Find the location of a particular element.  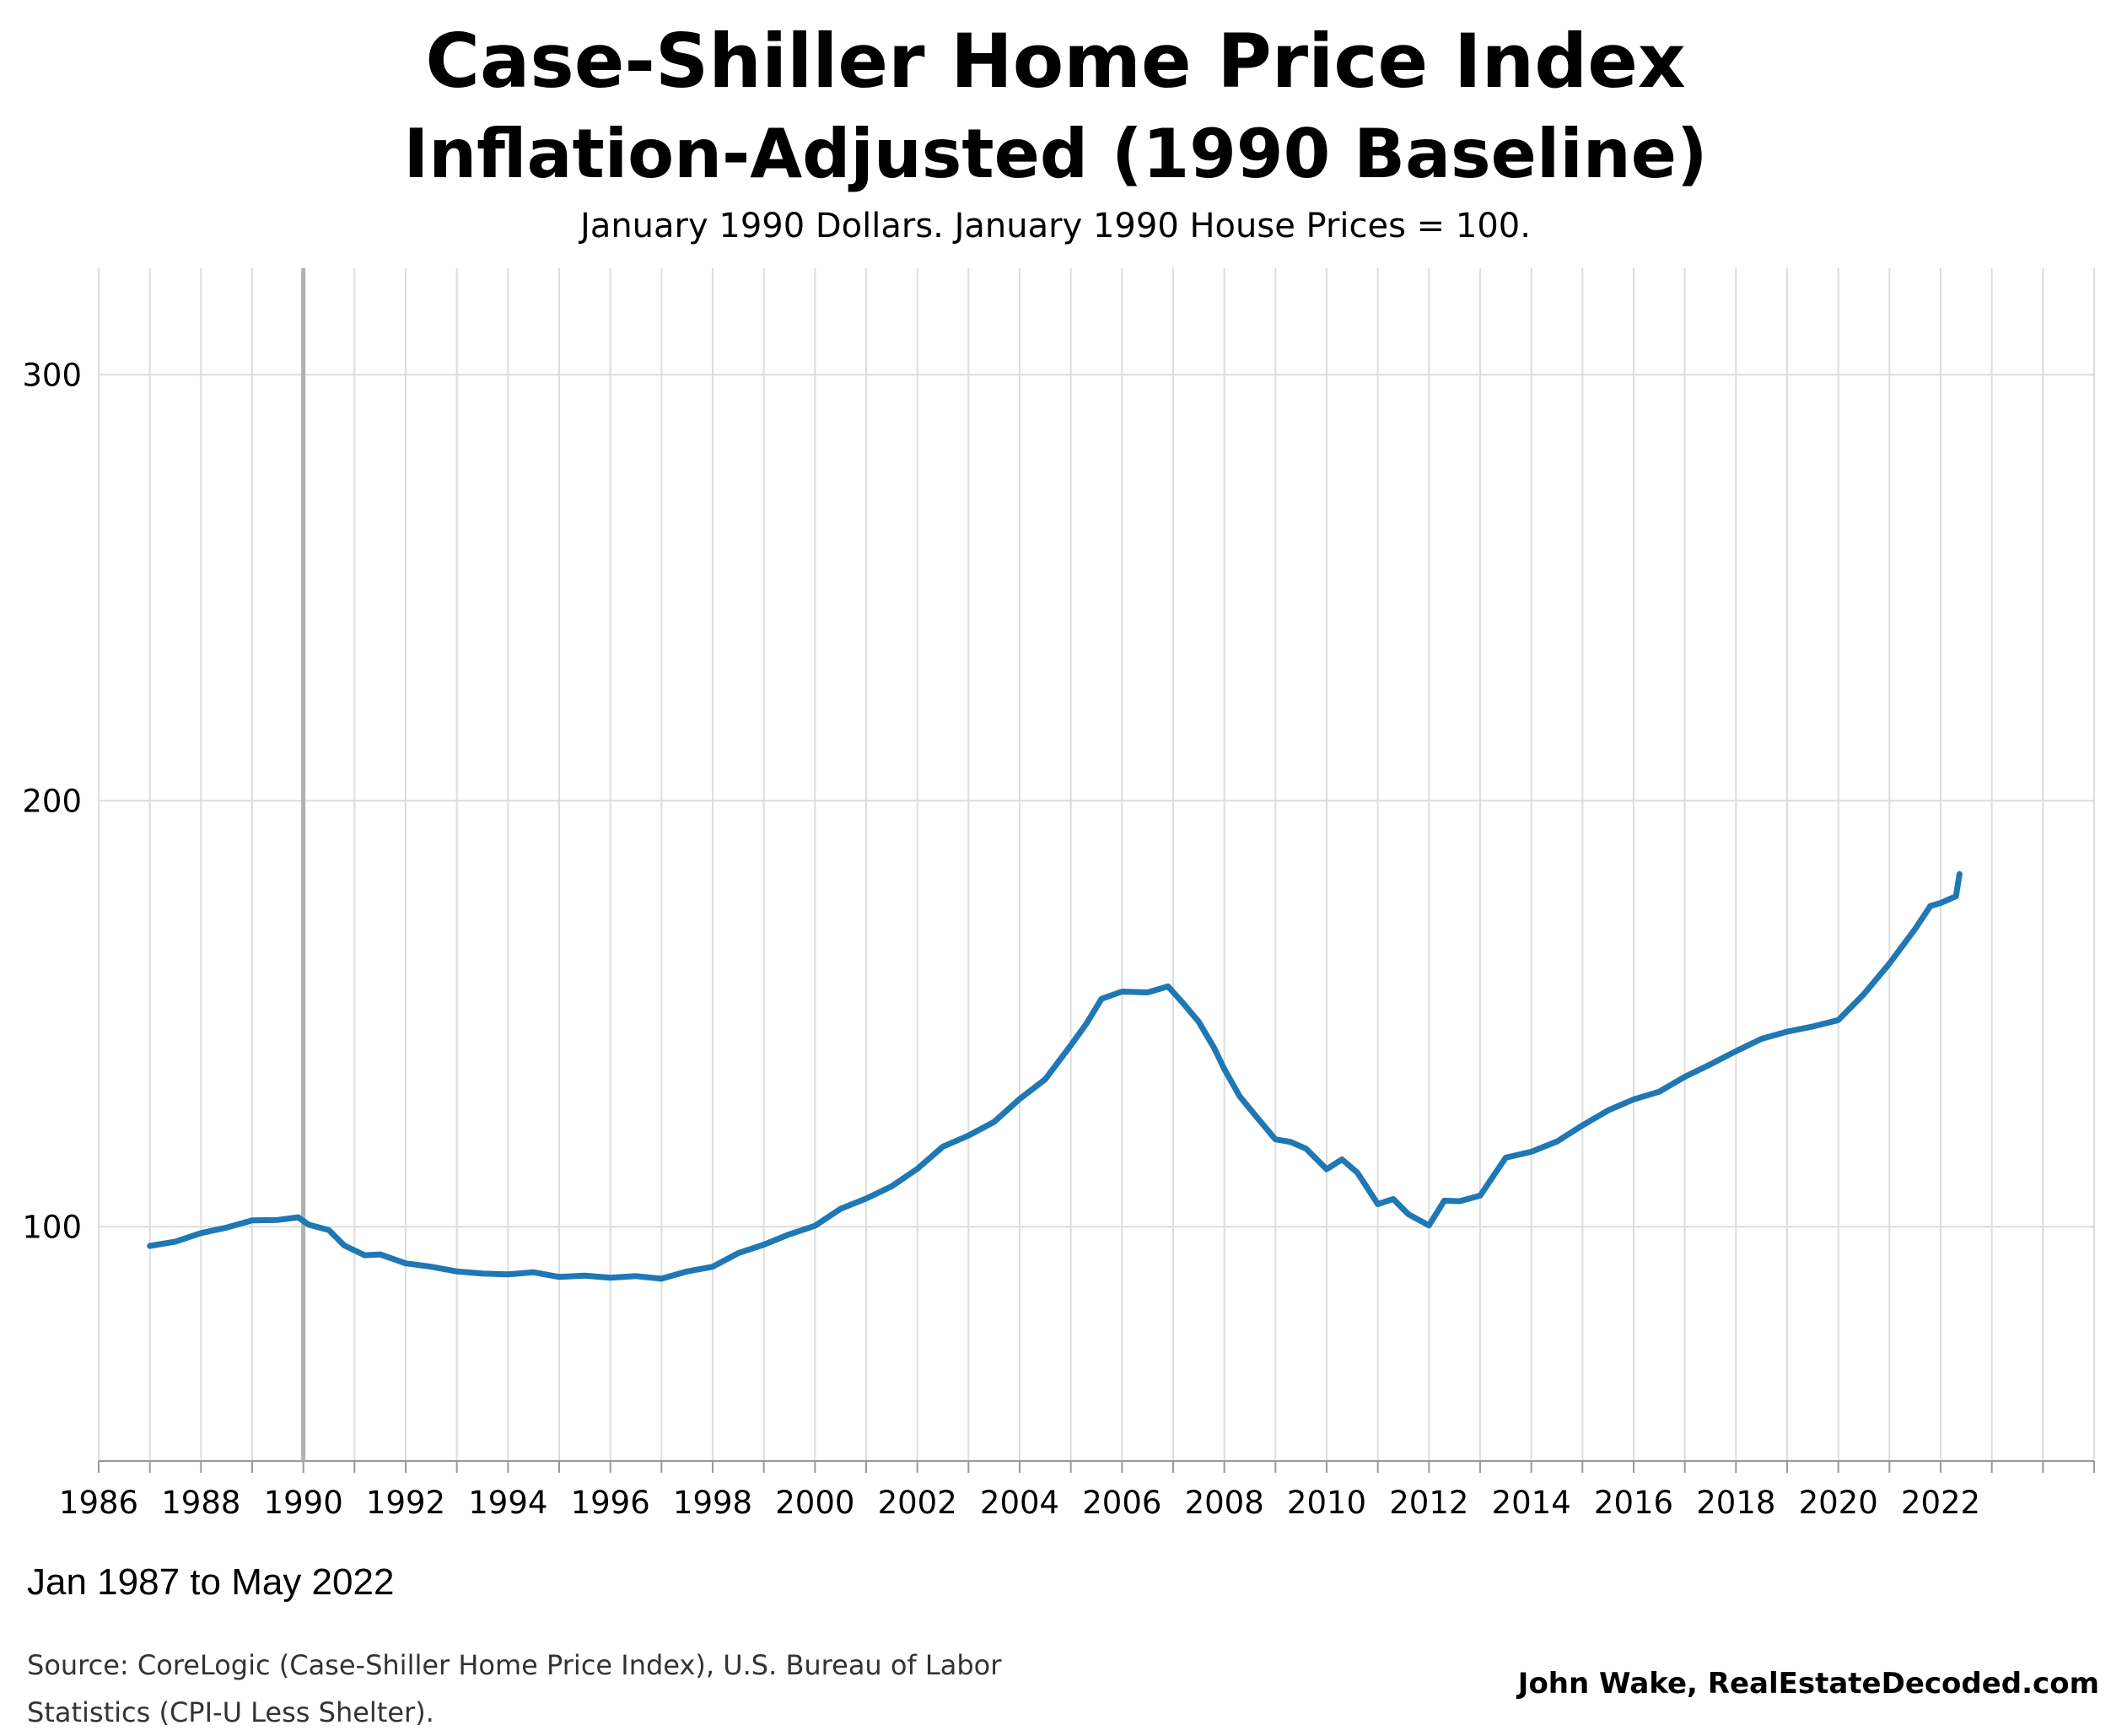

x-tick-label: 2004 is located at coordinates (1019, 1502).